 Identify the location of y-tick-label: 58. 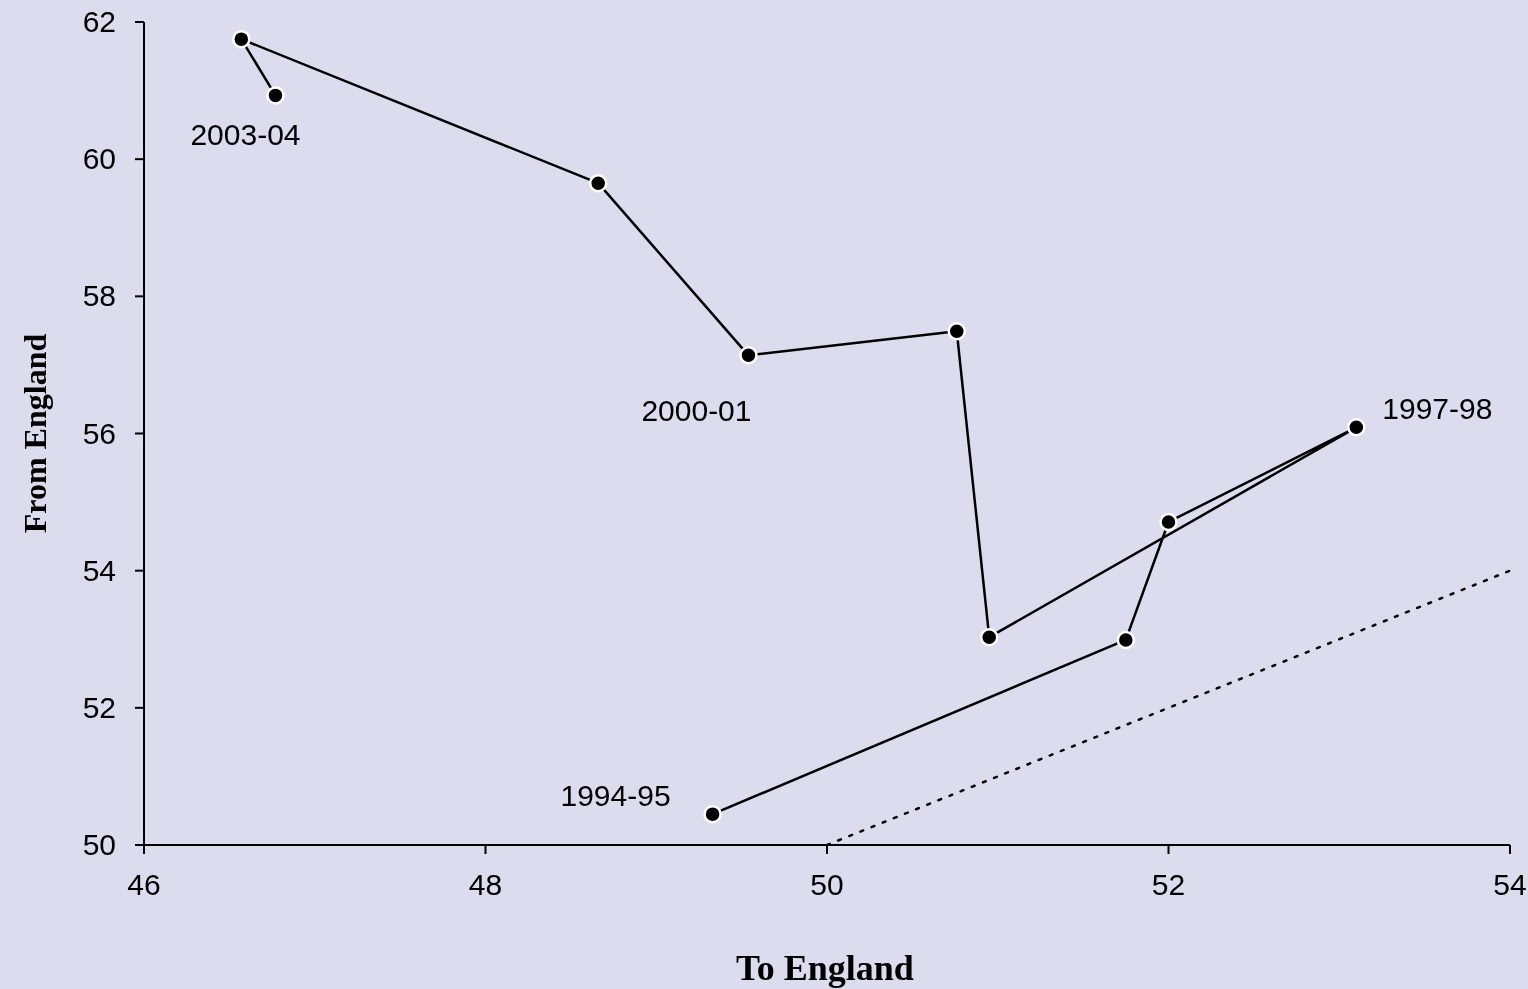
(99, 296).